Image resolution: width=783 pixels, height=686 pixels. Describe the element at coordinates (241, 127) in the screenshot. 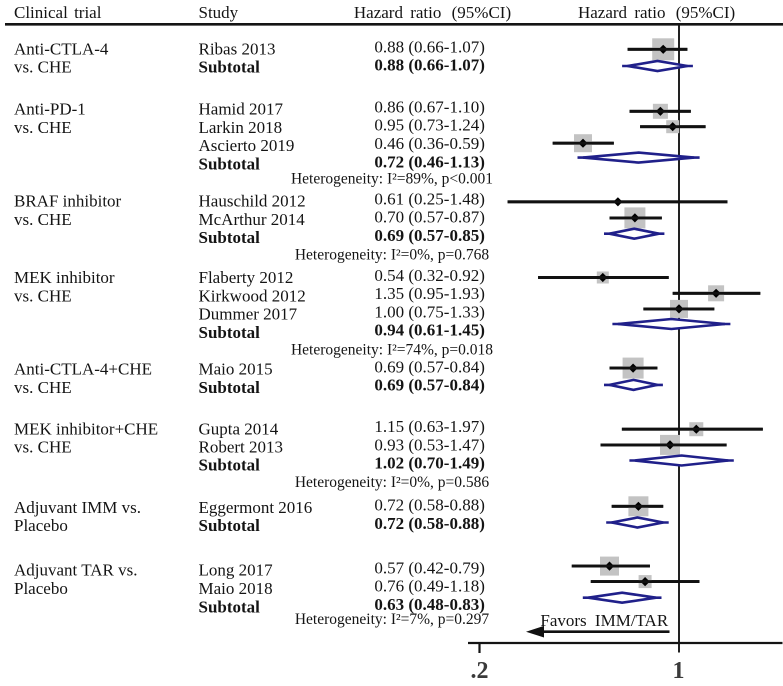

I see `svg-text: Larkin 2018` at that location.